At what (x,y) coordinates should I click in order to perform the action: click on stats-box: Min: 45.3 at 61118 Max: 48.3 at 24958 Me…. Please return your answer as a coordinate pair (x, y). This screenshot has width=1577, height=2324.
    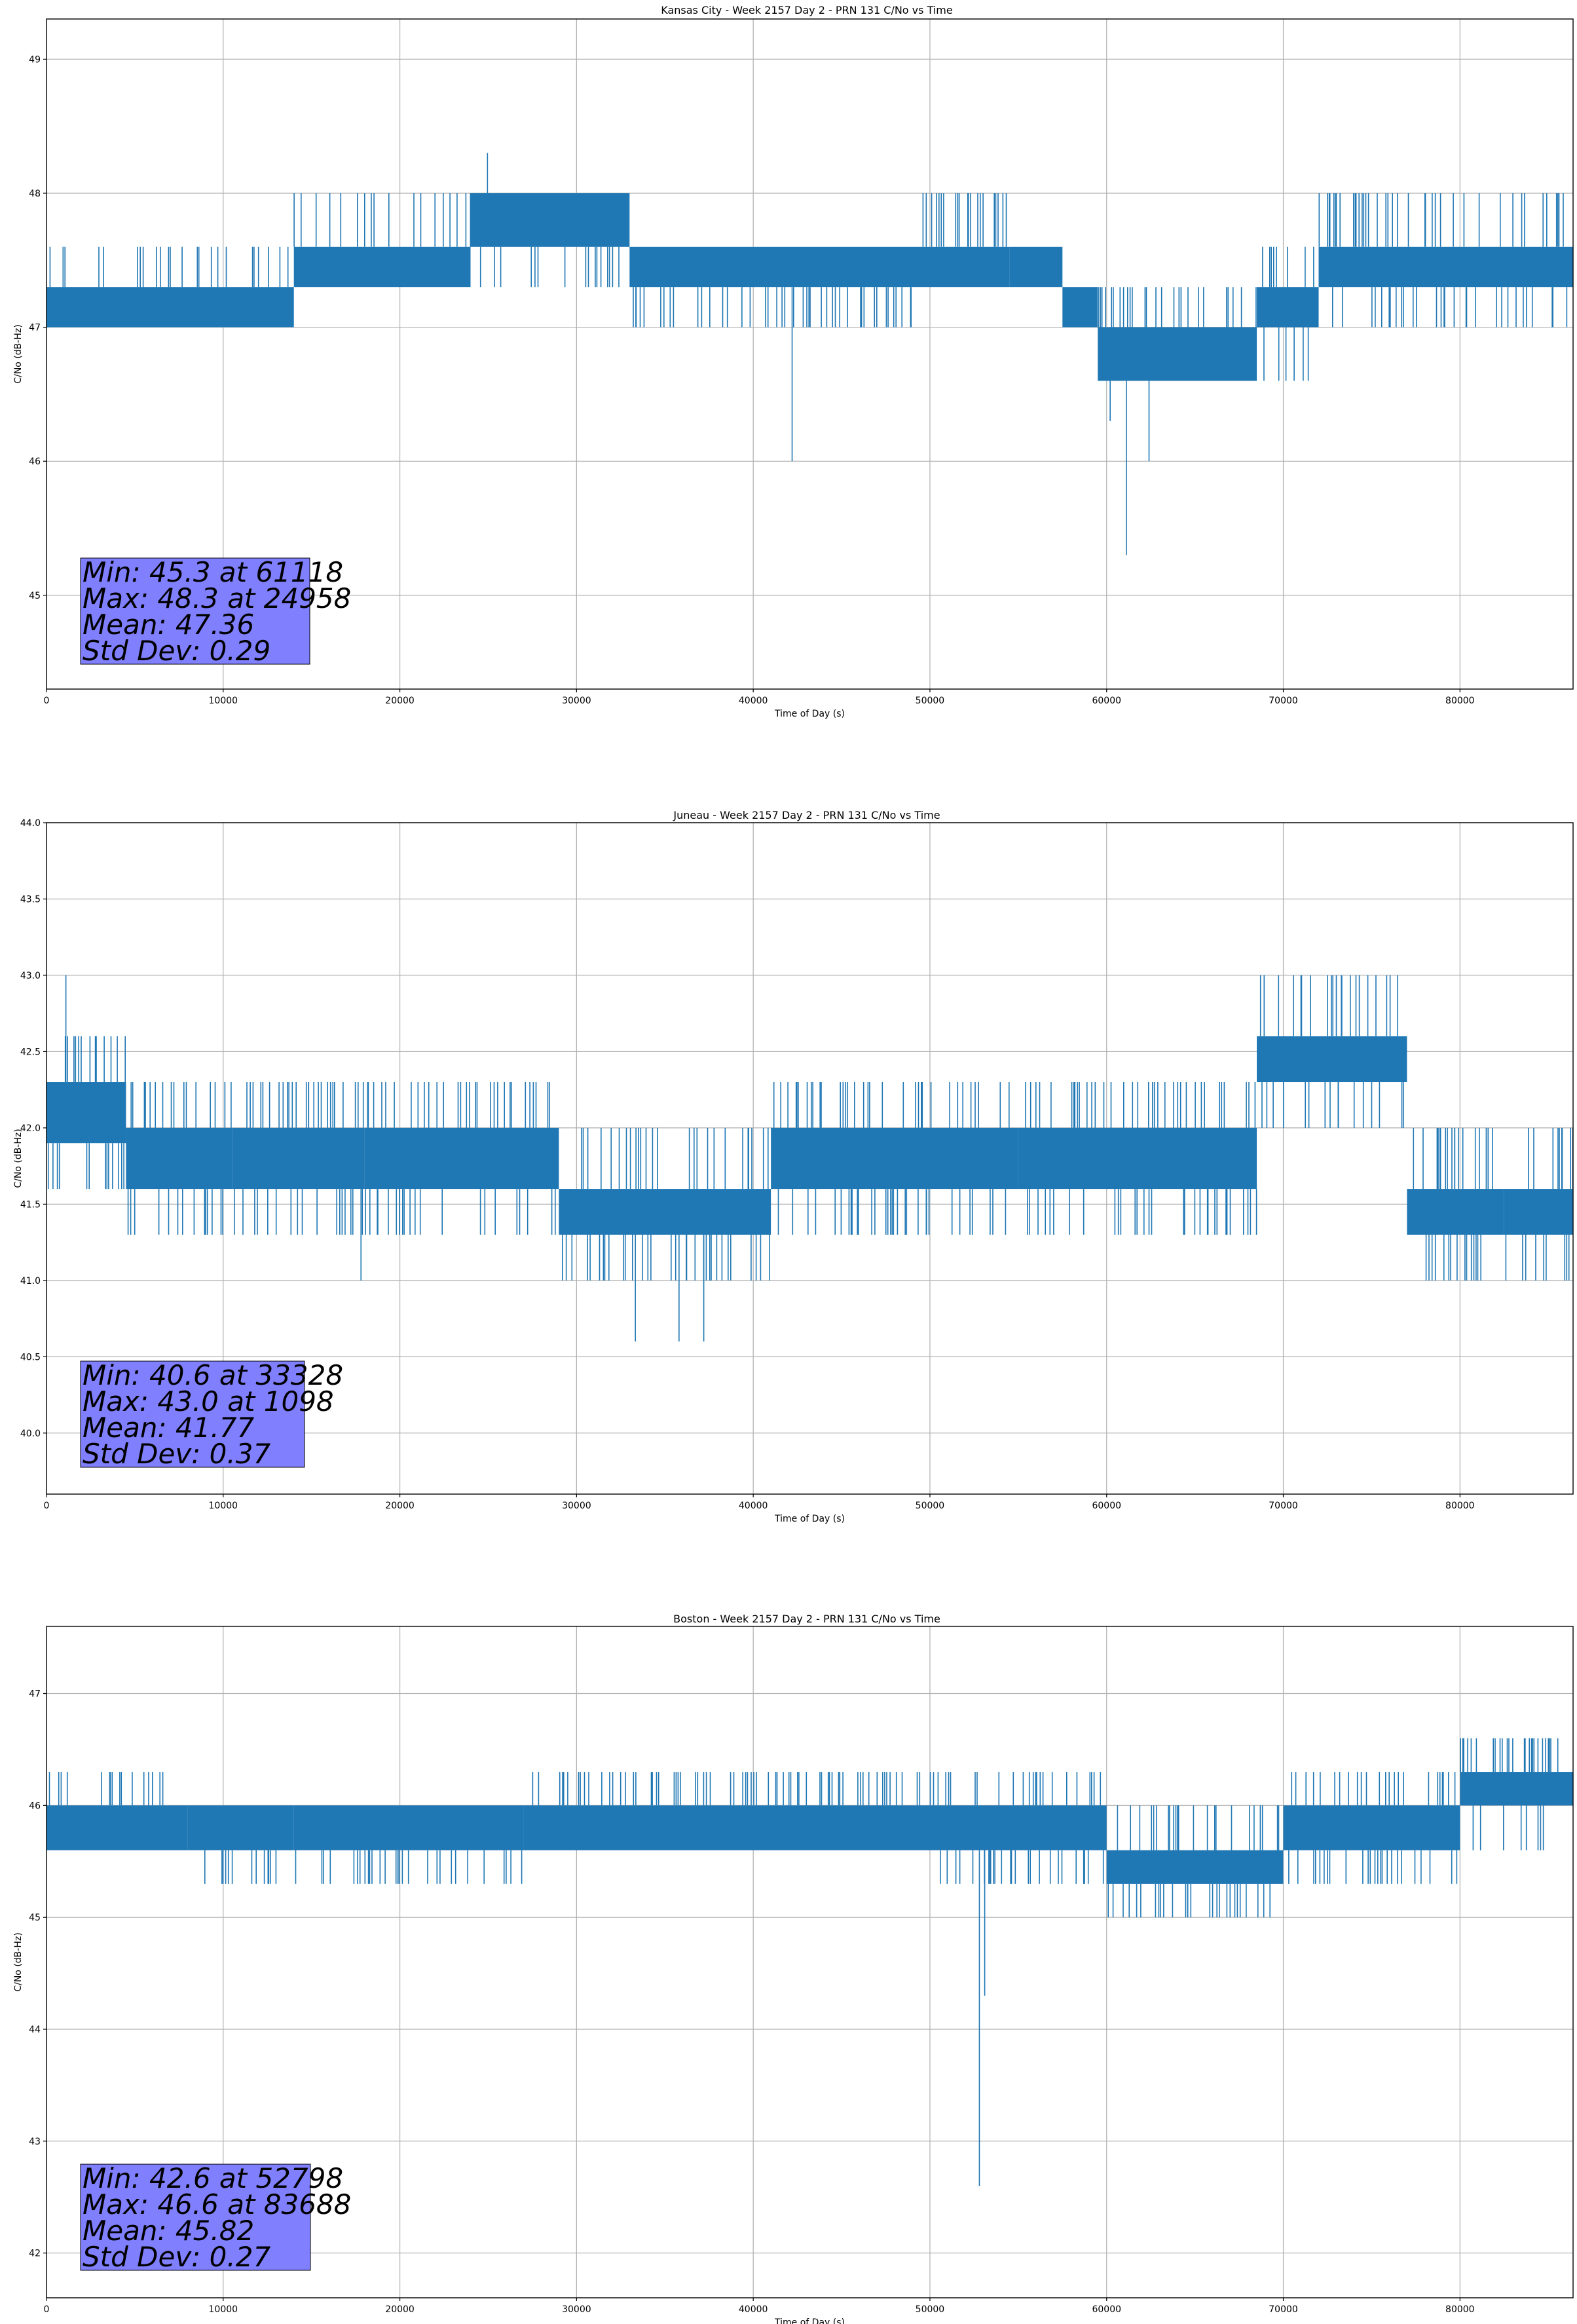
    Looking at the image, I should click on (215, 611).